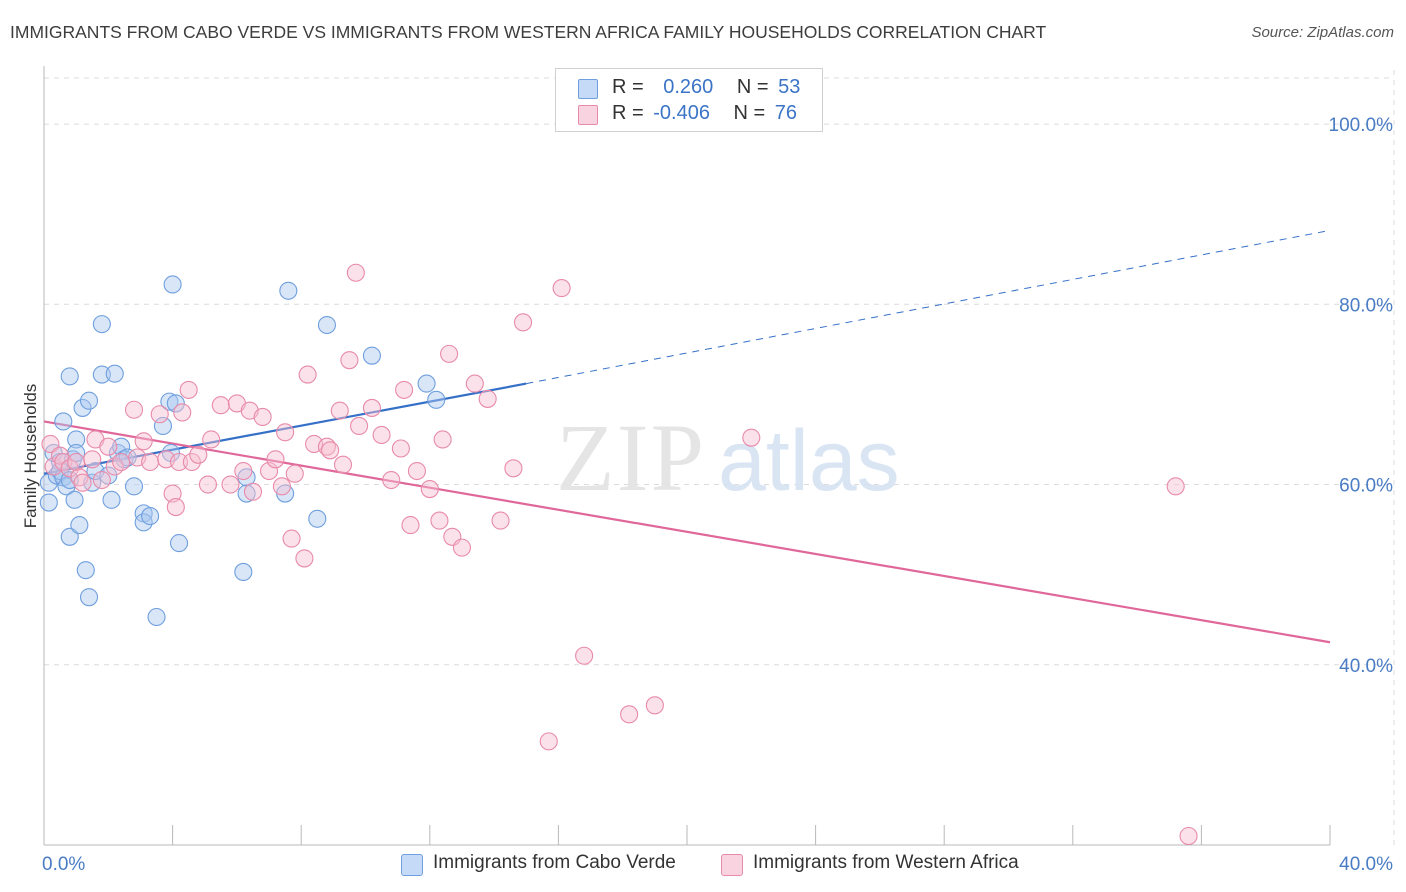  What do you see at coordinates (789, 87) in the screenshot?
I see `legend-n-value: 53` at bounding box center [789, 87].